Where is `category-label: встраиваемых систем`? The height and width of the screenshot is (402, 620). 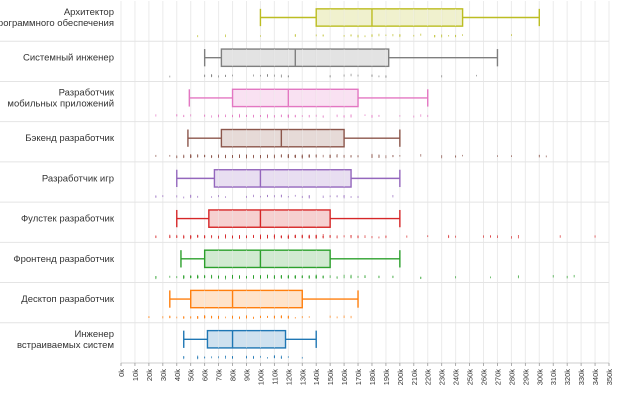
category-label: встраиваемых систем is located at coordinates (65, 345).